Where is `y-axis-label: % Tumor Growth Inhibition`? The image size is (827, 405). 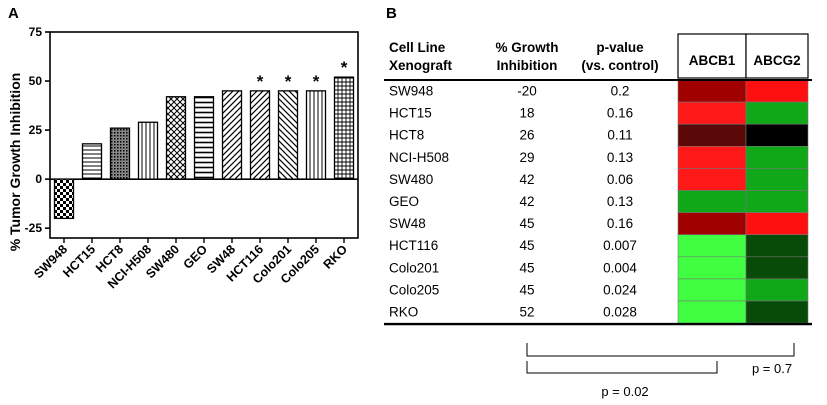 y-axis-label: % Tumor Growth Inhibition is located at coordinates (15, 162).